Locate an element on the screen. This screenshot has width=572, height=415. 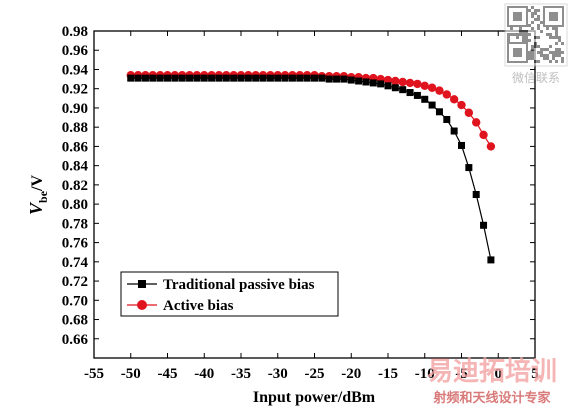
x-tick-label: -20 is located at coordinates (351, 374).